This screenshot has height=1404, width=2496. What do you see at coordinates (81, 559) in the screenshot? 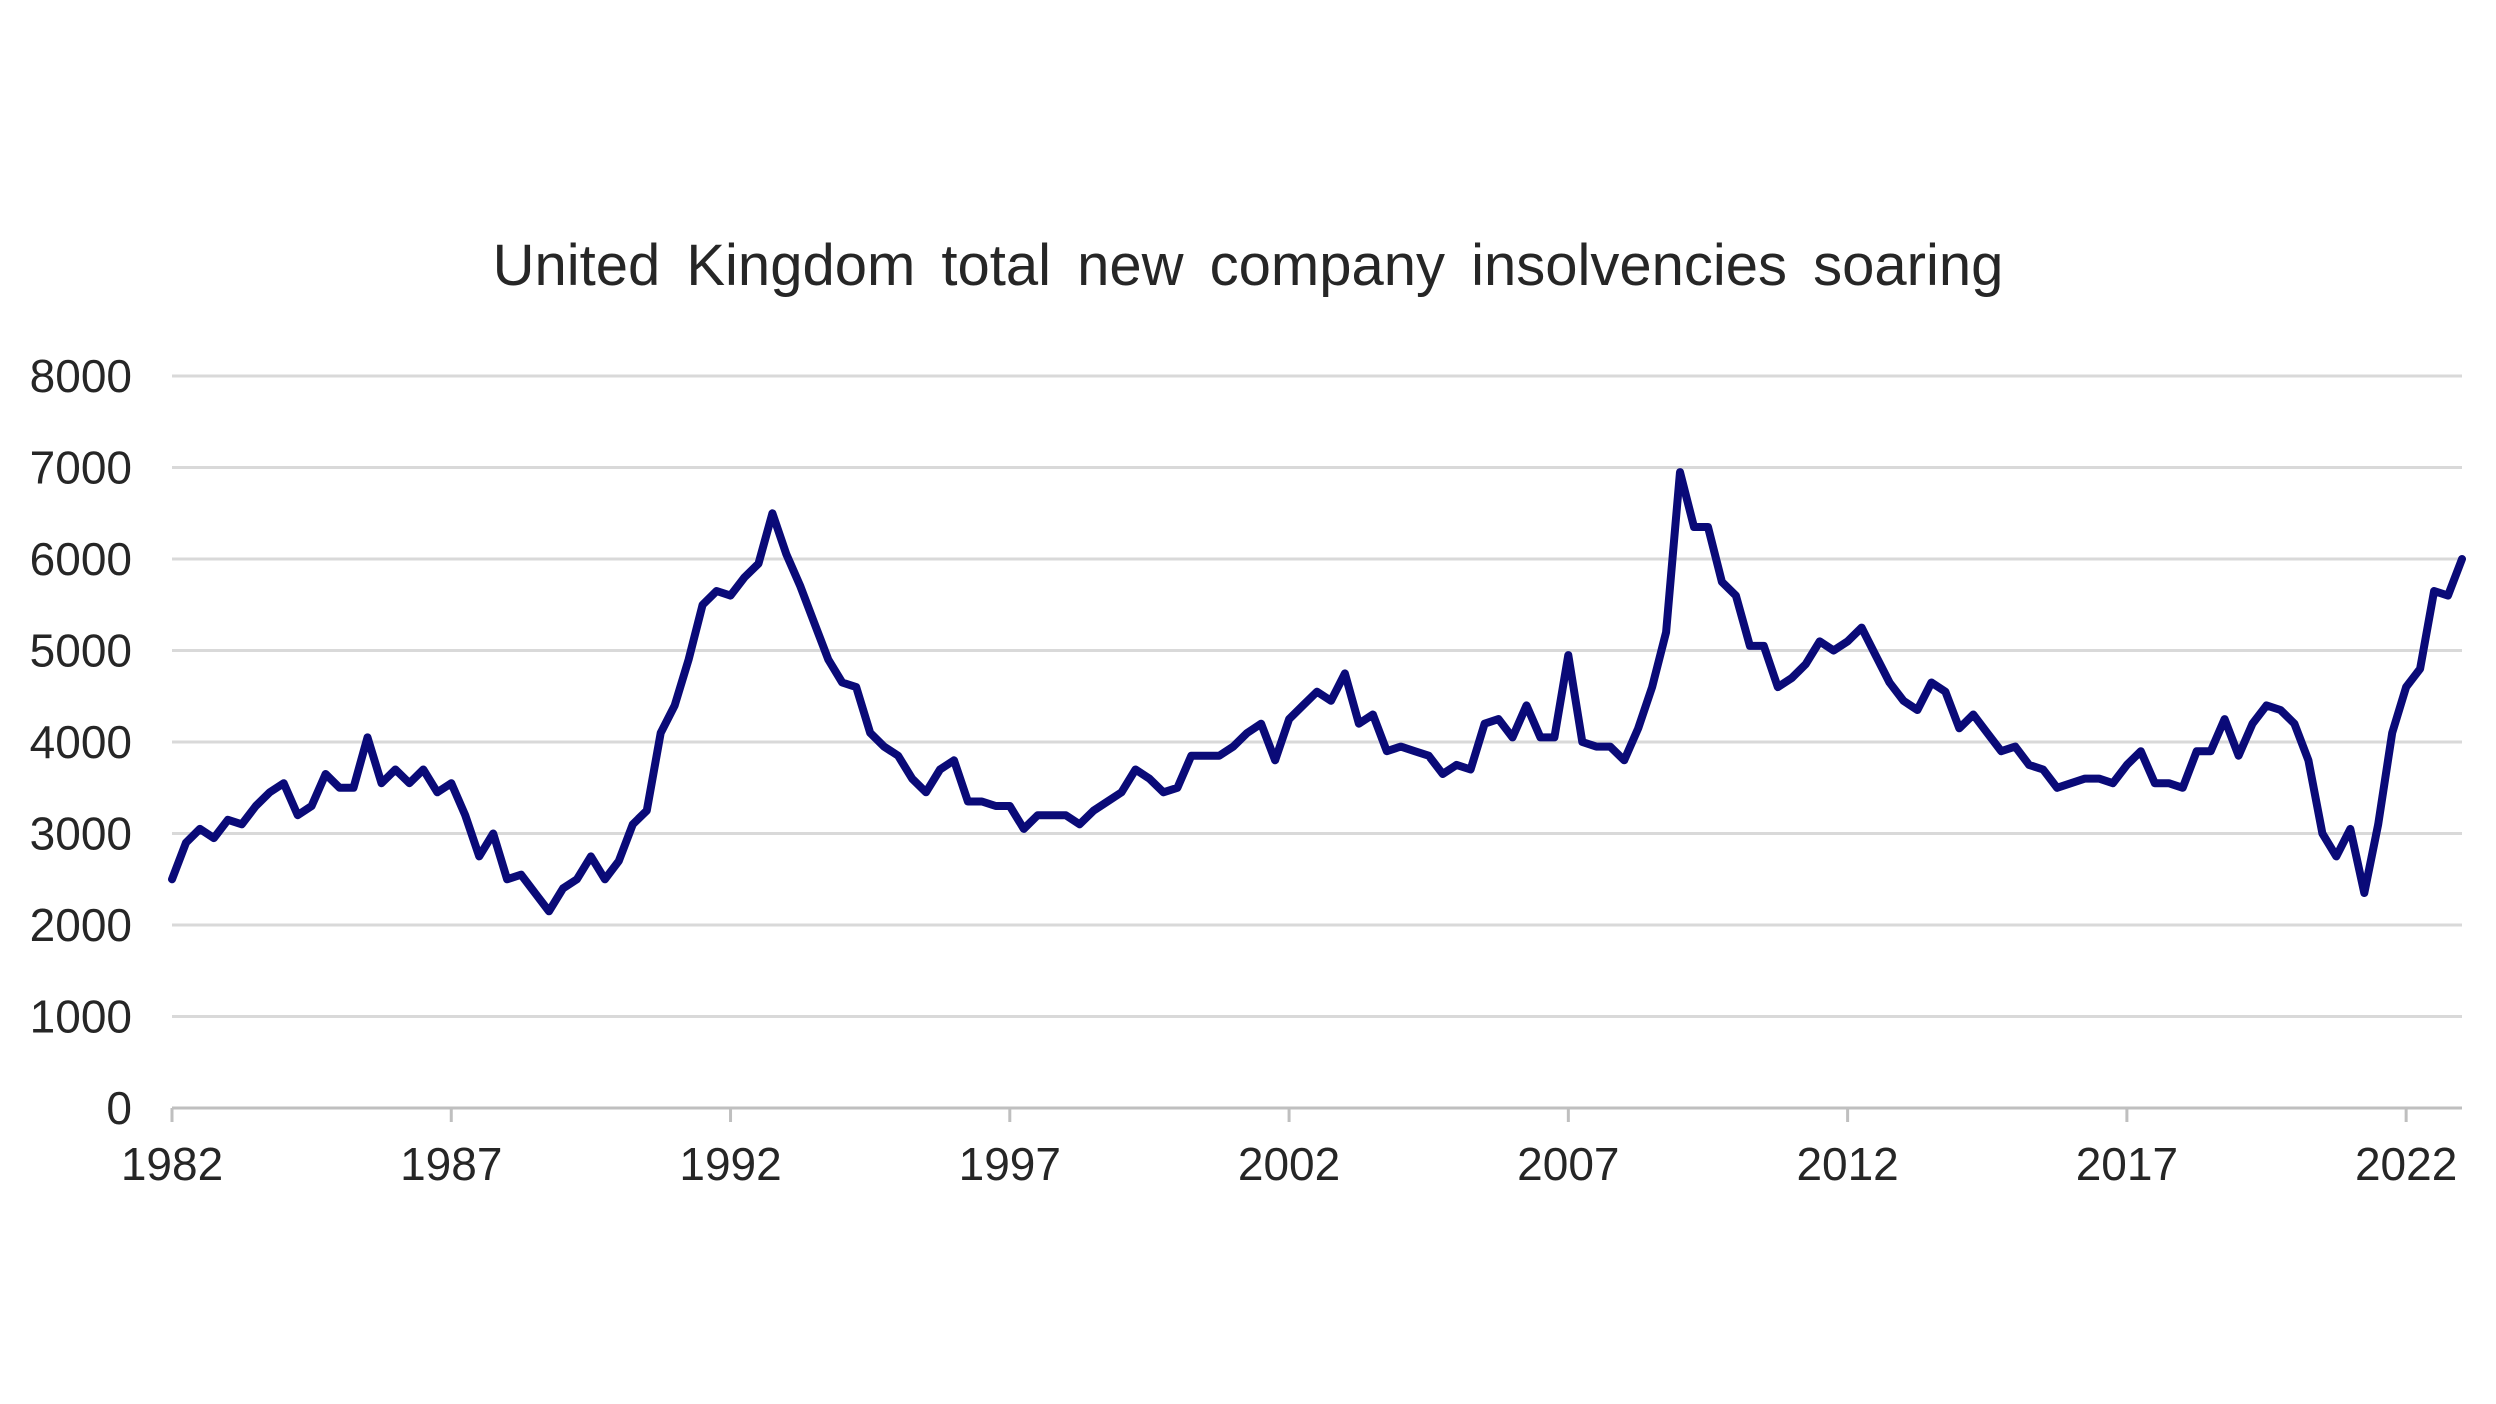
I see `y-tick-label: 6000` at bounding box center [81, 559].